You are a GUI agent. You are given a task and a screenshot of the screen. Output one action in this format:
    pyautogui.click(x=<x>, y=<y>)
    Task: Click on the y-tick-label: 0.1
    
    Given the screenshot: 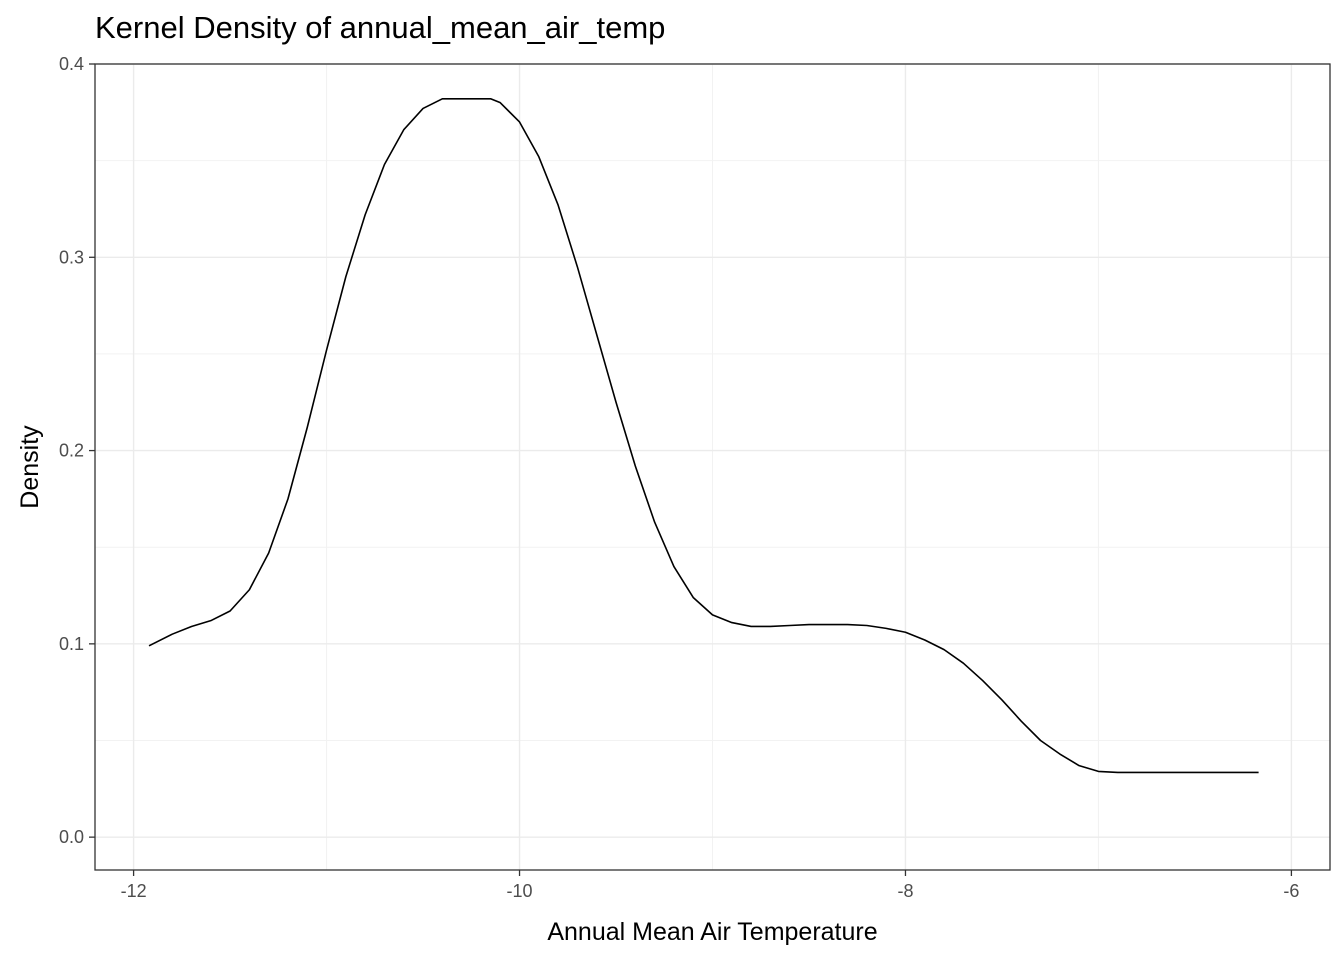 What is the action you would take?
    pyautogui.click(x=71, y=644)
    